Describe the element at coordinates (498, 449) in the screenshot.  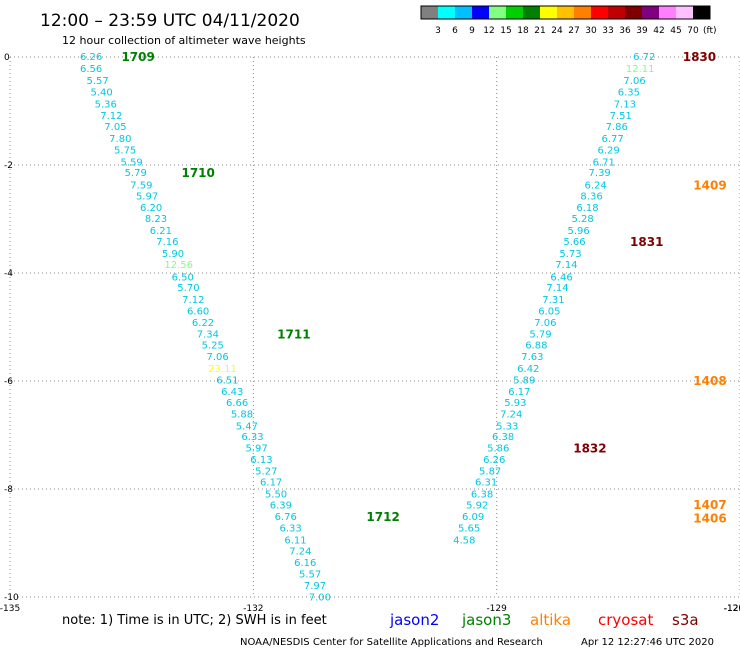
I see `wave-height-point: 5.86` at that location.